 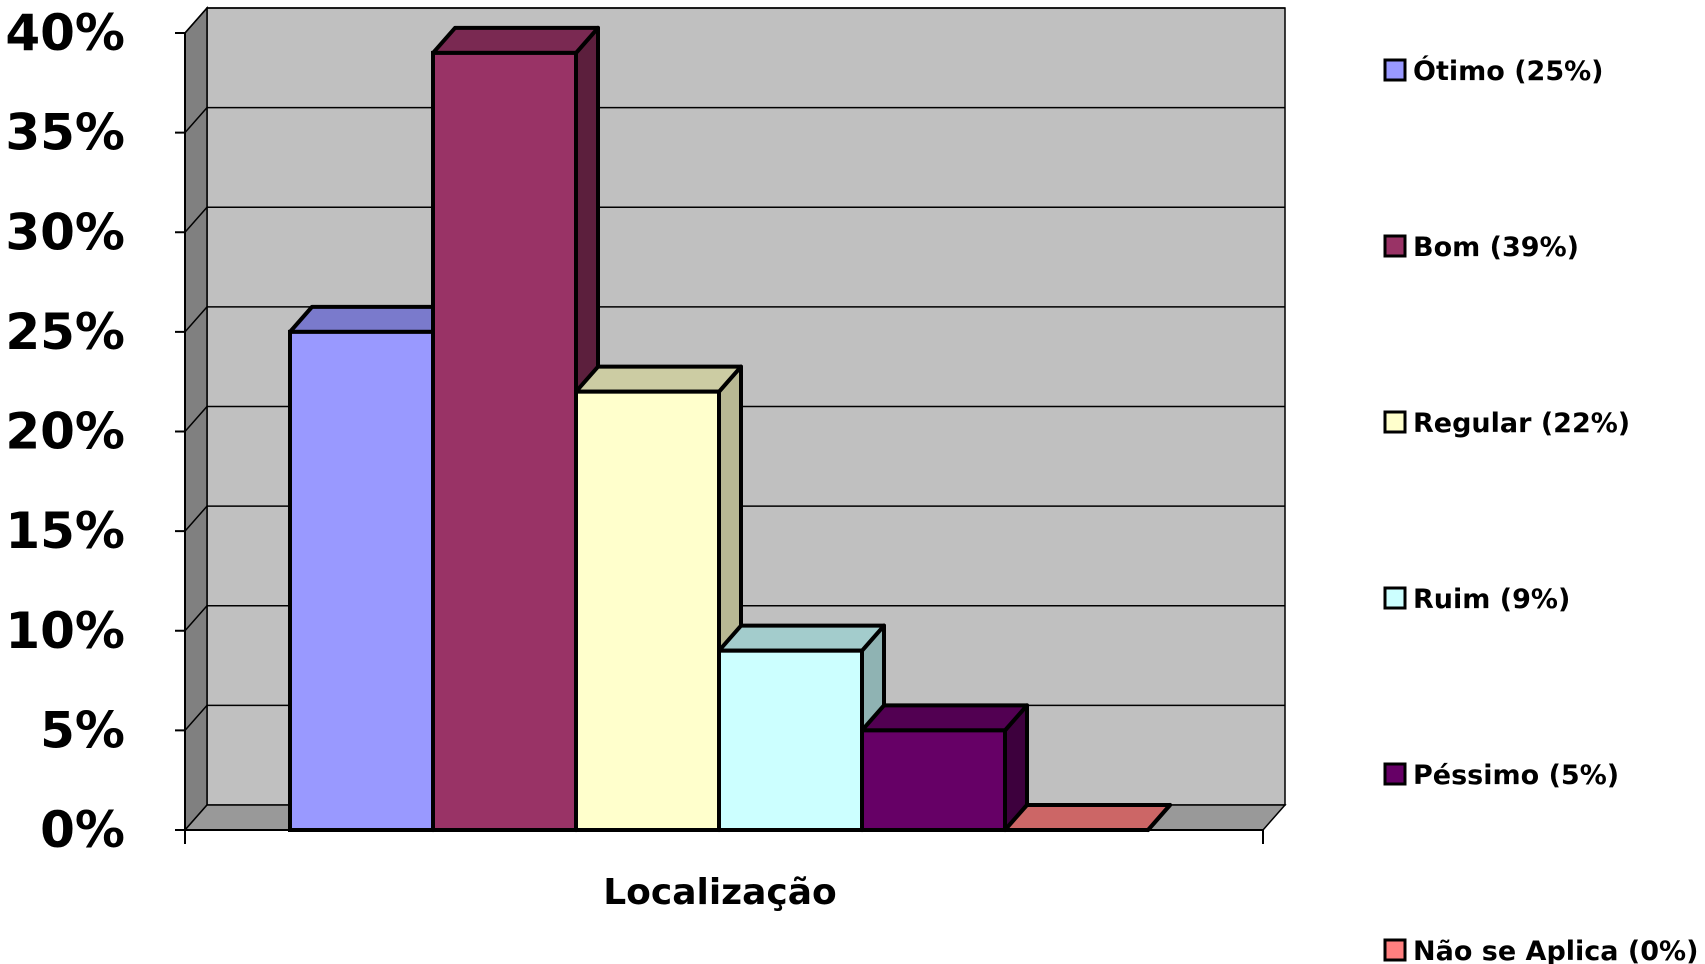 I want to click on legend-item: Não se Aplica (0%), so click(x=1540, y=950).